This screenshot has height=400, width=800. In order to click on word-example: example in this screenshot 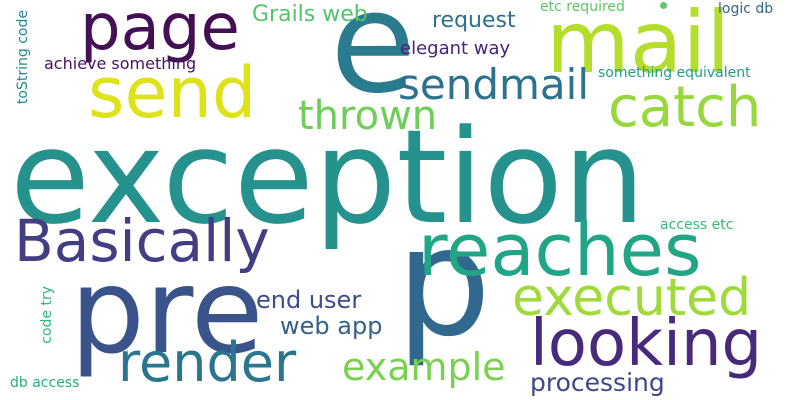, I will do `click(424, 367)`.